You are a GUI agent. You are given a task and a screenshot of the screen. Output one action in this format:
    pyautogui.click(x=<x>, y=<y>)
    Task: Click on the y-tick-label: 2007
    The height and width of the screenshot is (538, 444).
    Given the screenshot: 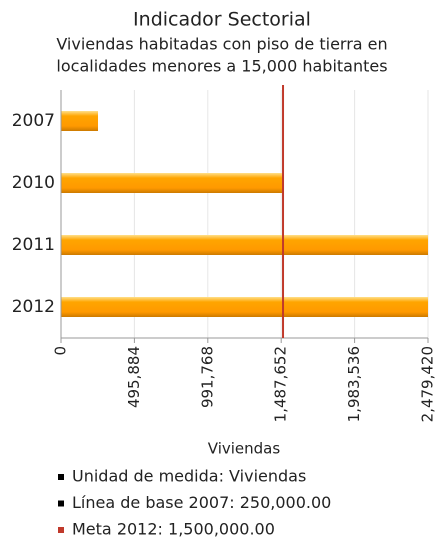 What is the action you would take?
    pyautogui.click(x=33, y=121)
    